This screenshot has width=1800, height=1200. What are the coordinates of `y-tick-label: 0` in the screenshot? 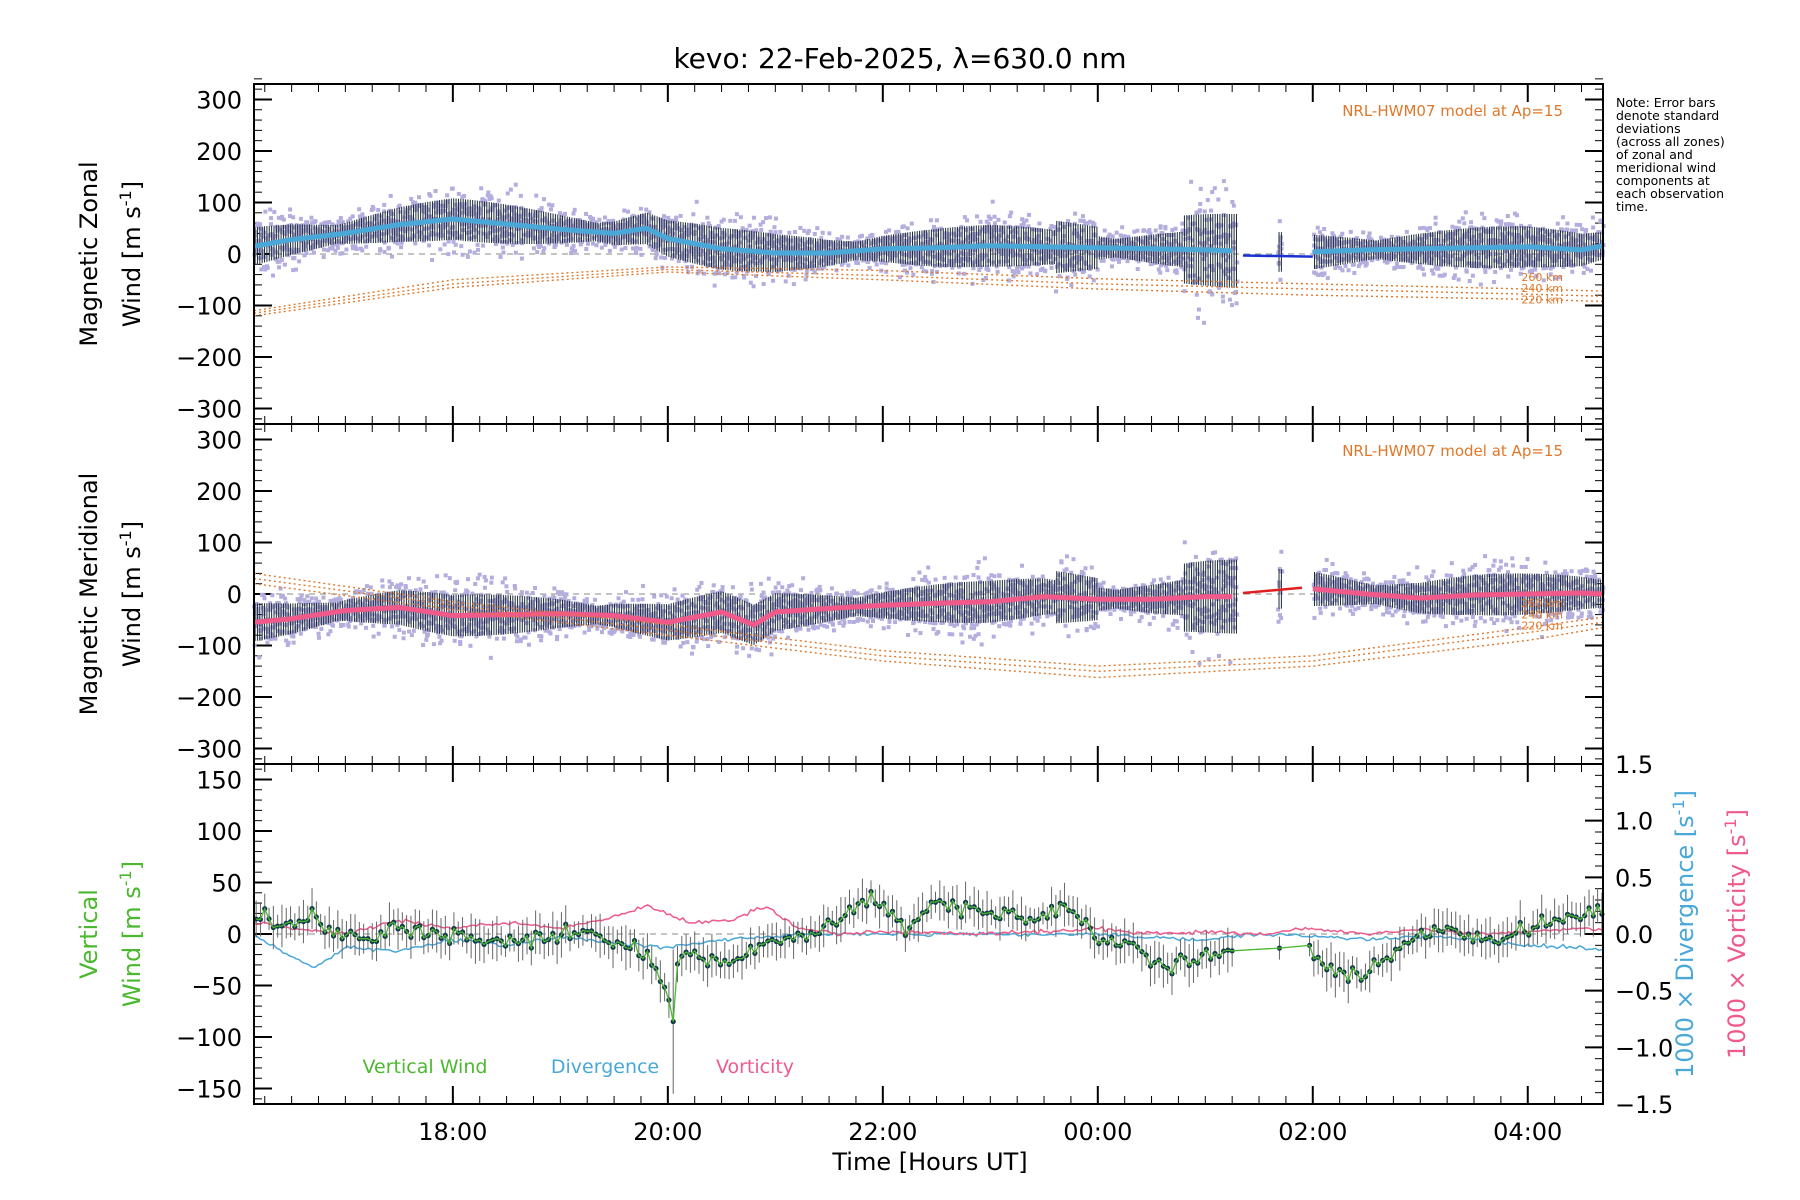 It's located at (234, 595).